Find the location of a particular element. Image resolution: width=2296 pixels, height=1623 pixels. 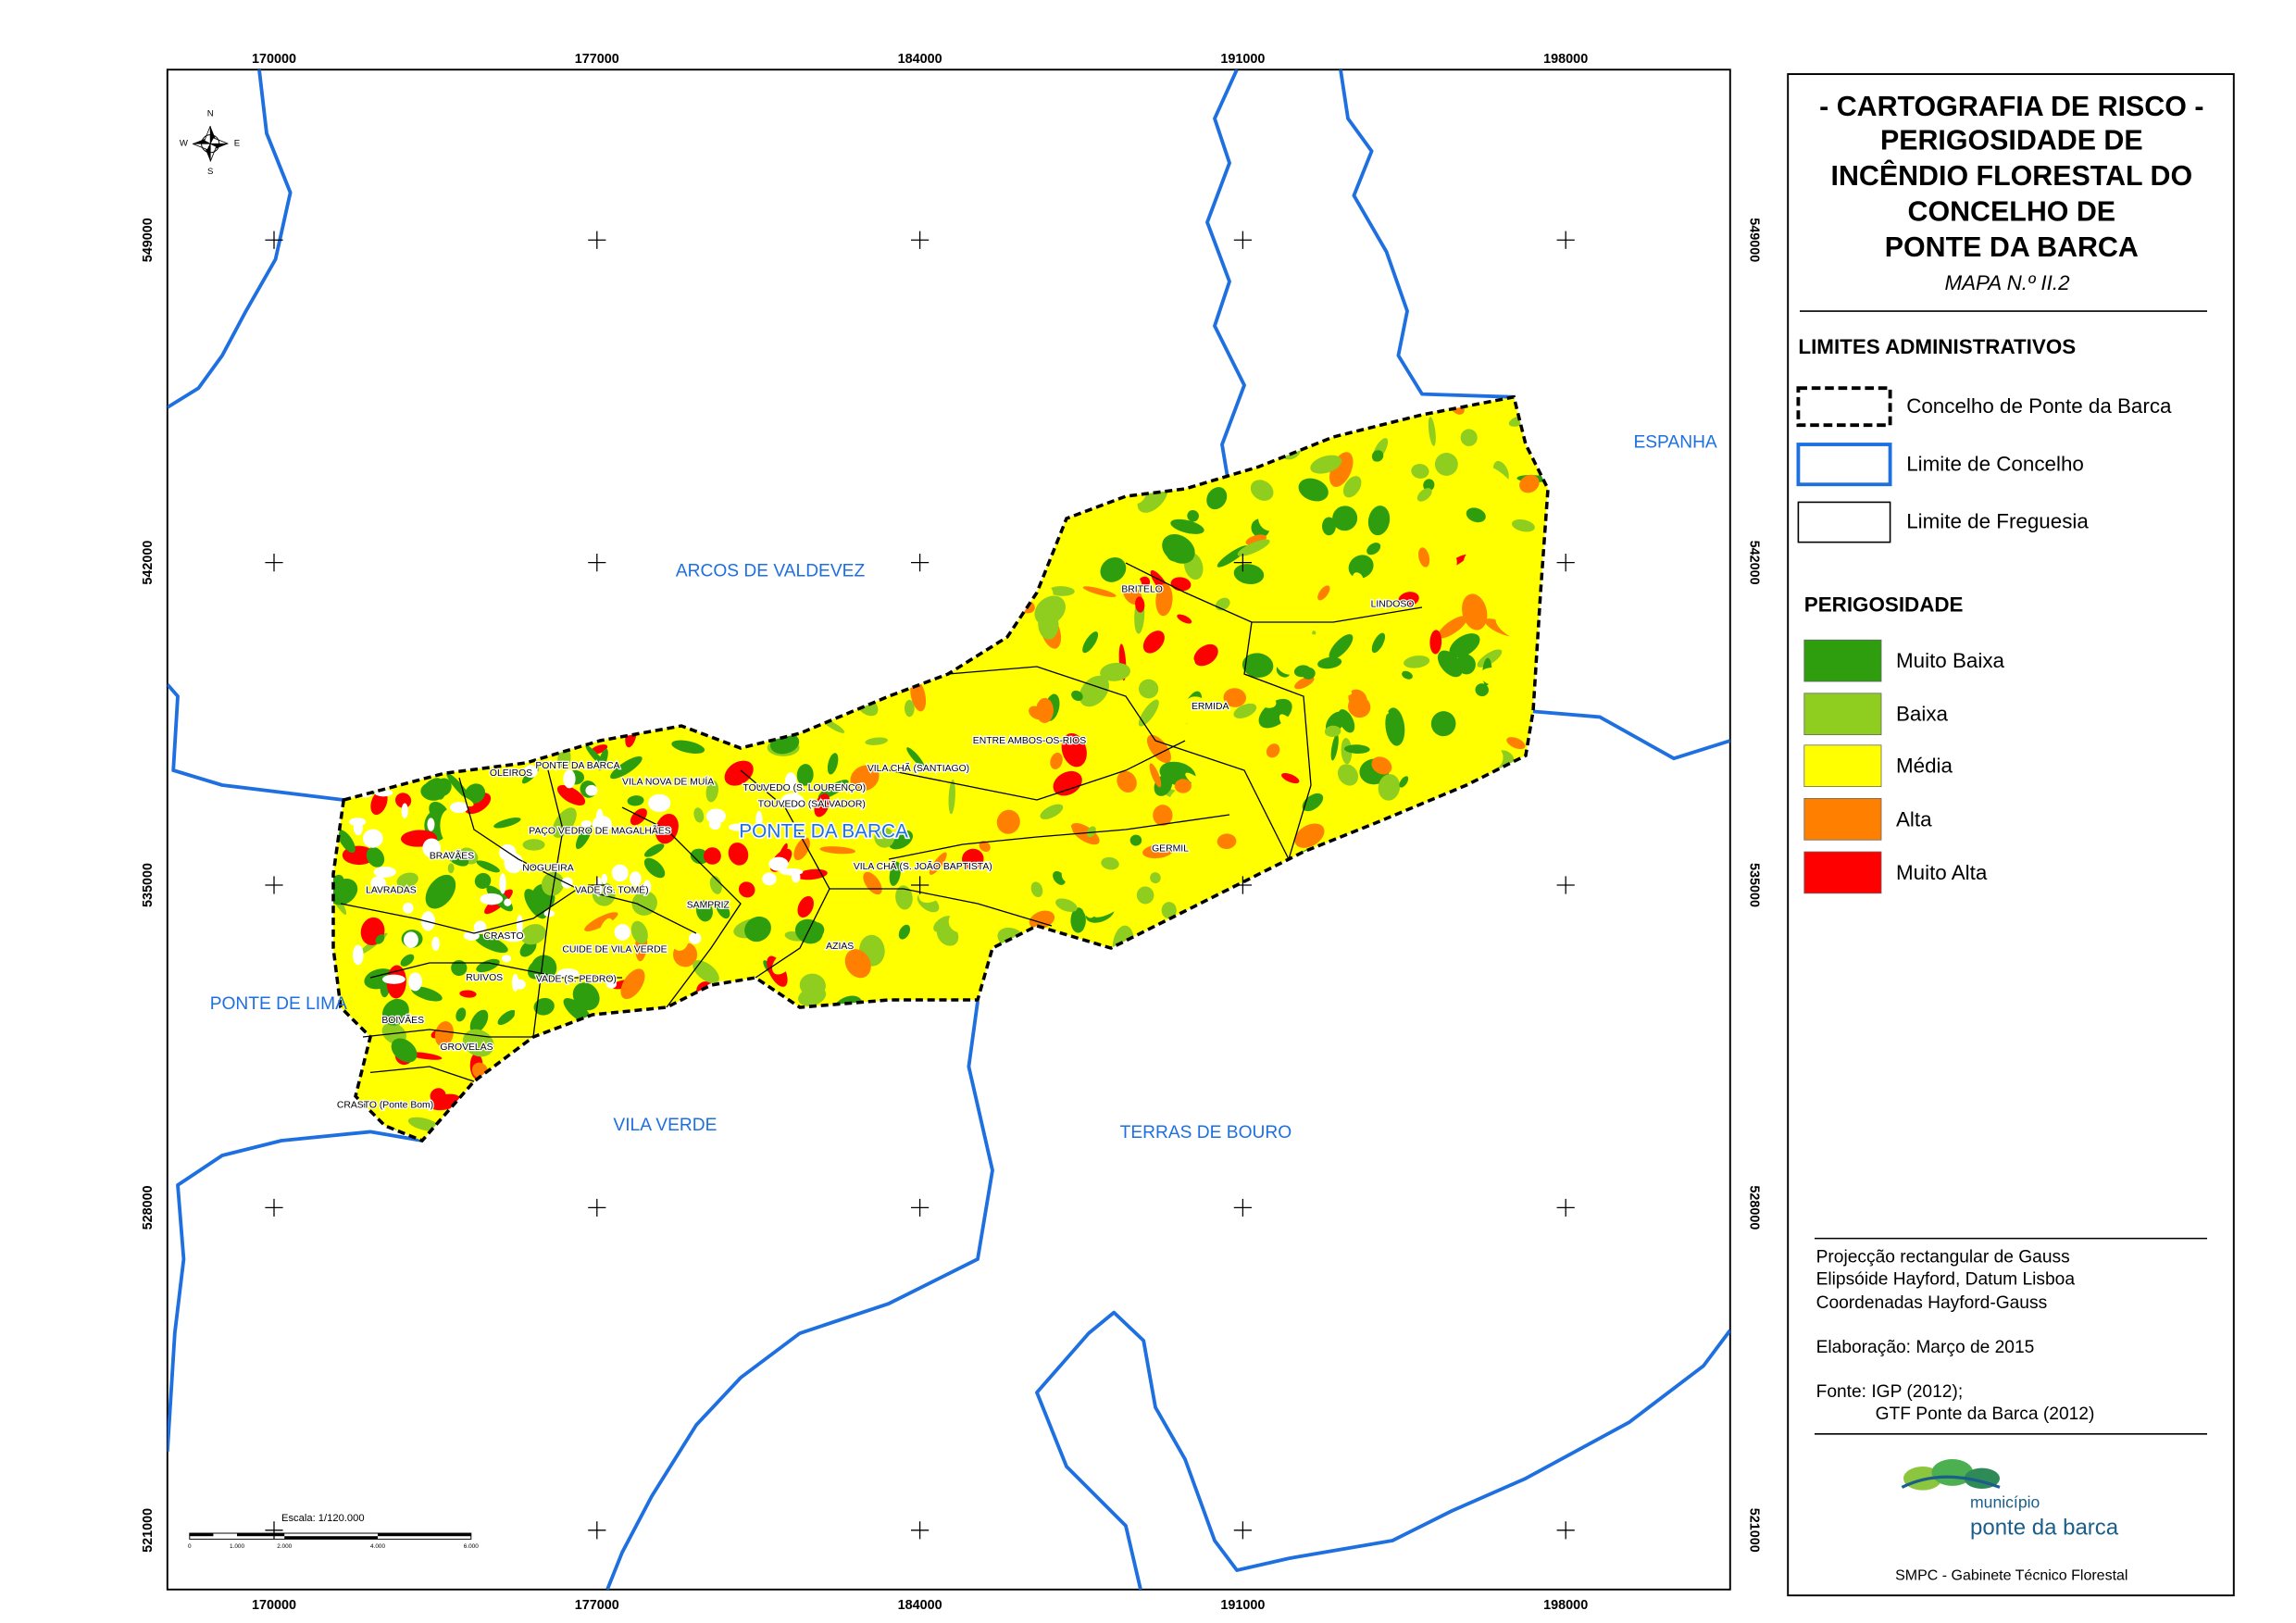

parish-label: CRASTO is located at coordinates (503, 936).